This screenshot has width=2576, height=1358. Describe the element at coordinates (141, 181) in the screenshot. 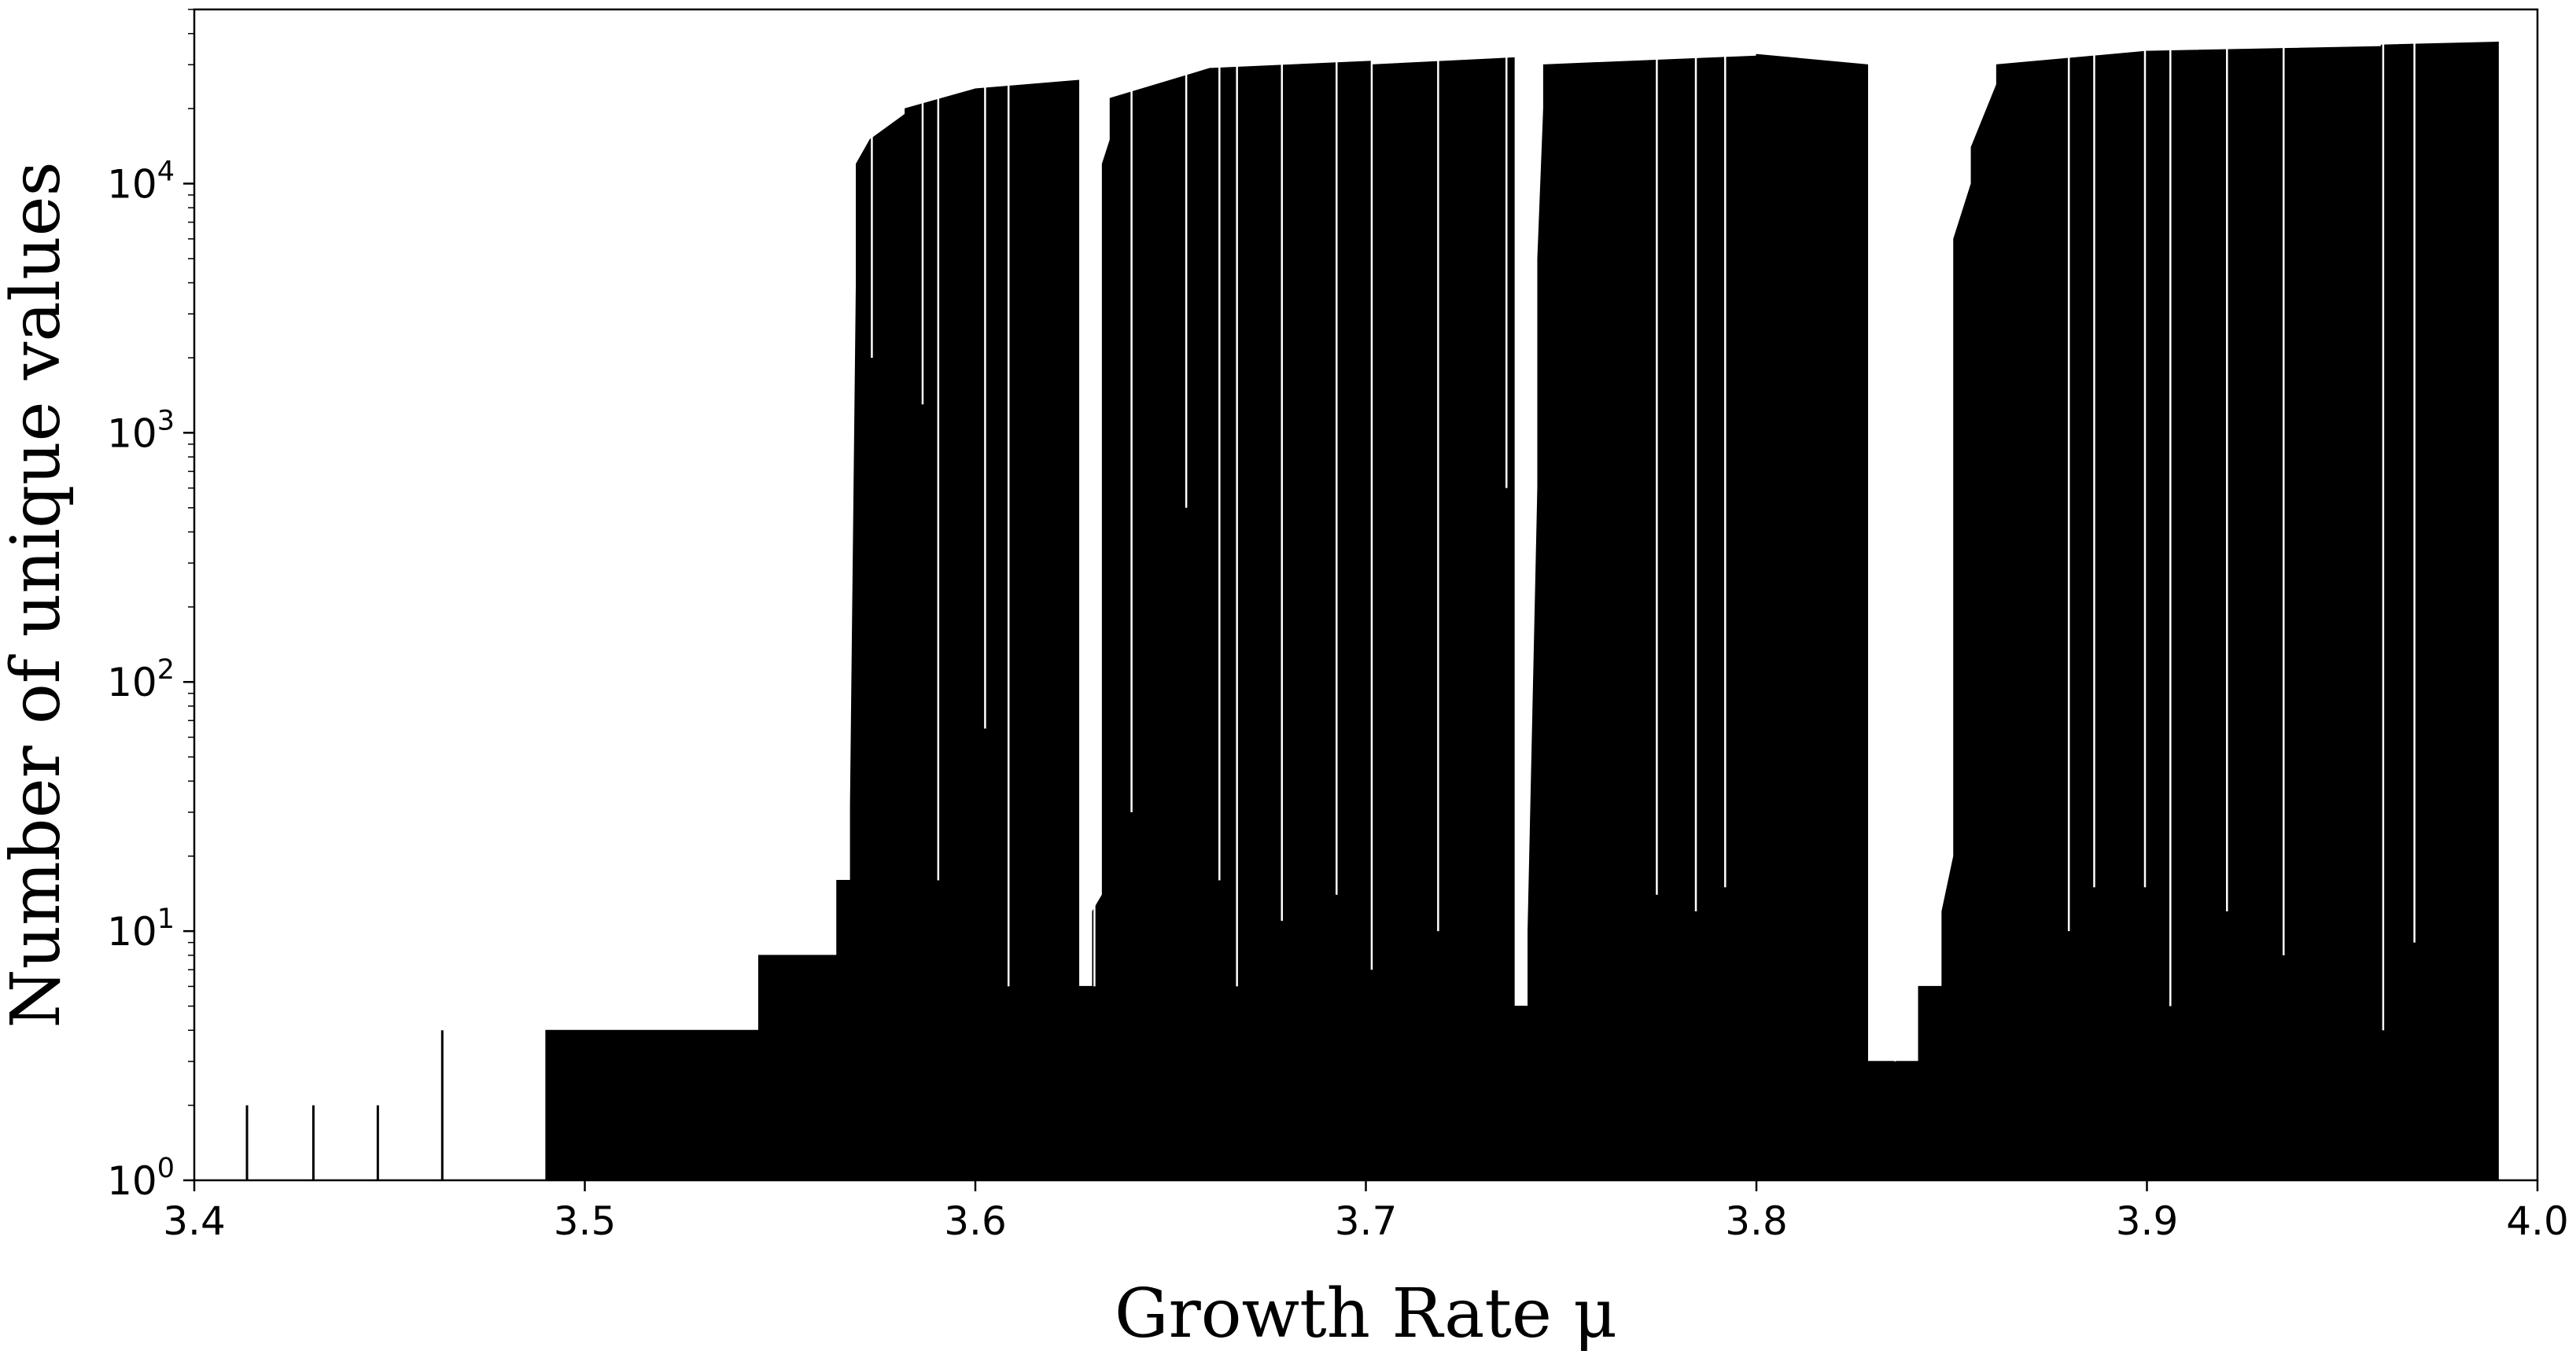

I see `y-tick-label: 10⁴` at that location.